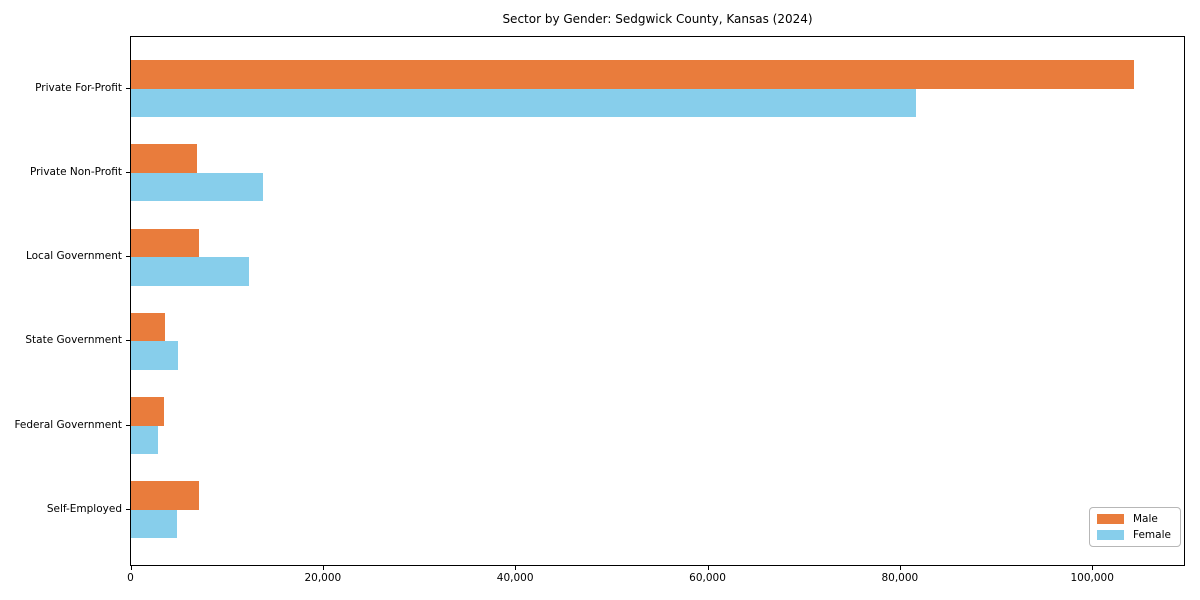 The width and height of the screenshot is (1200, 600). Describe the element at coordinates (523, 102) in the screenshot. I see `bar-female-private-for-profit` at that location.